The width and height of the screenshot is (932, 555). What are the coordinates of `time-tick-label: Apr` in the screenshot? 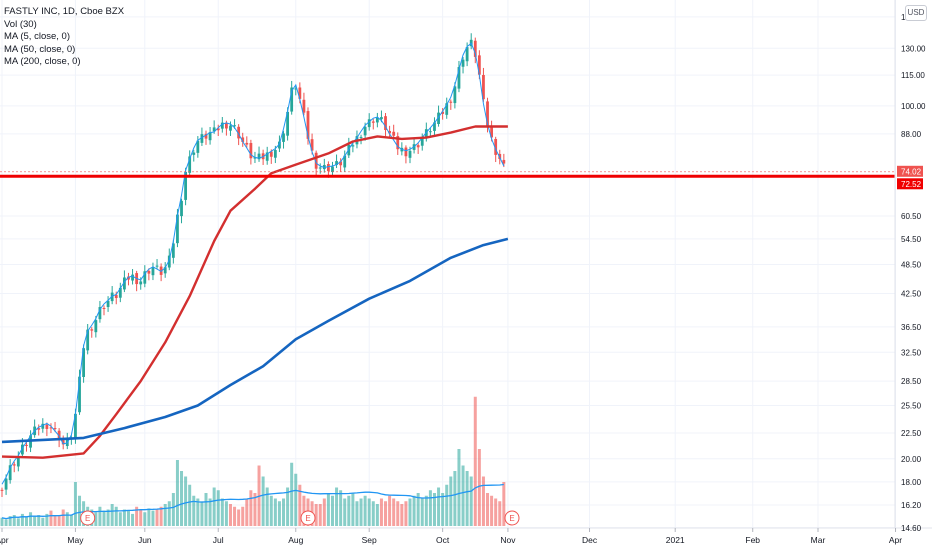 It's located at (4, 540).